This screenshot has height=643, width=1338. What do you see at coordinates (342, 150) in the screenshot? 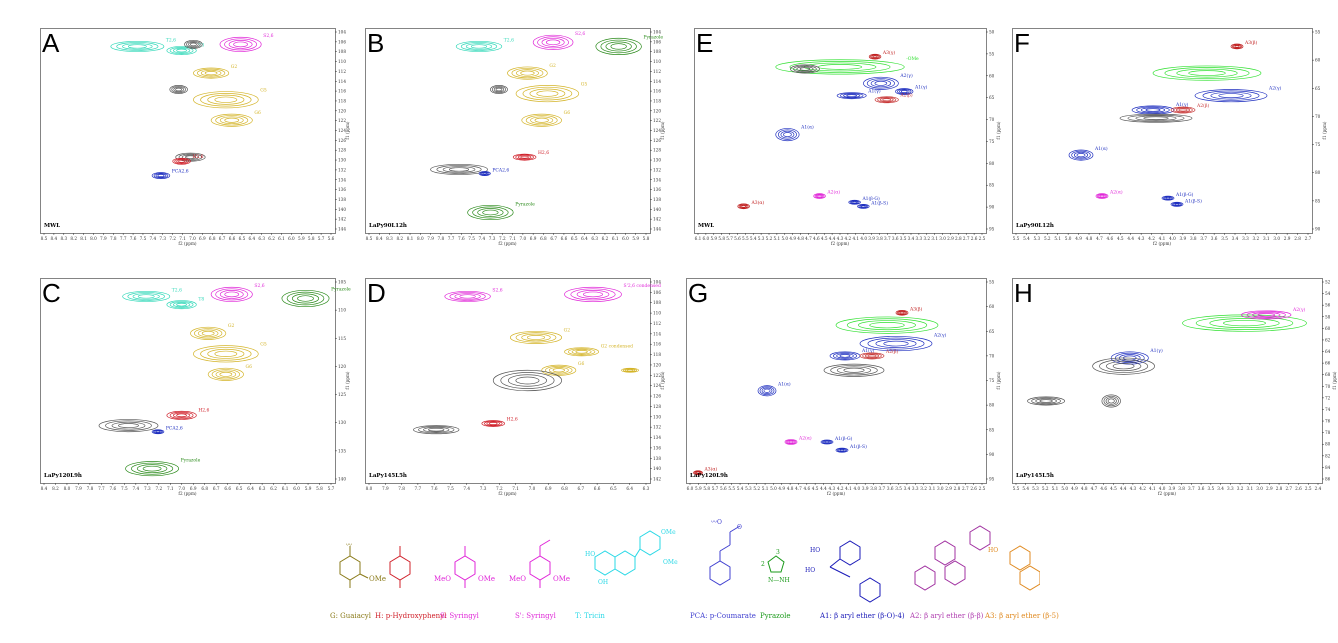
I see `y-tick-label: 128` at bounding box center [342, 150].